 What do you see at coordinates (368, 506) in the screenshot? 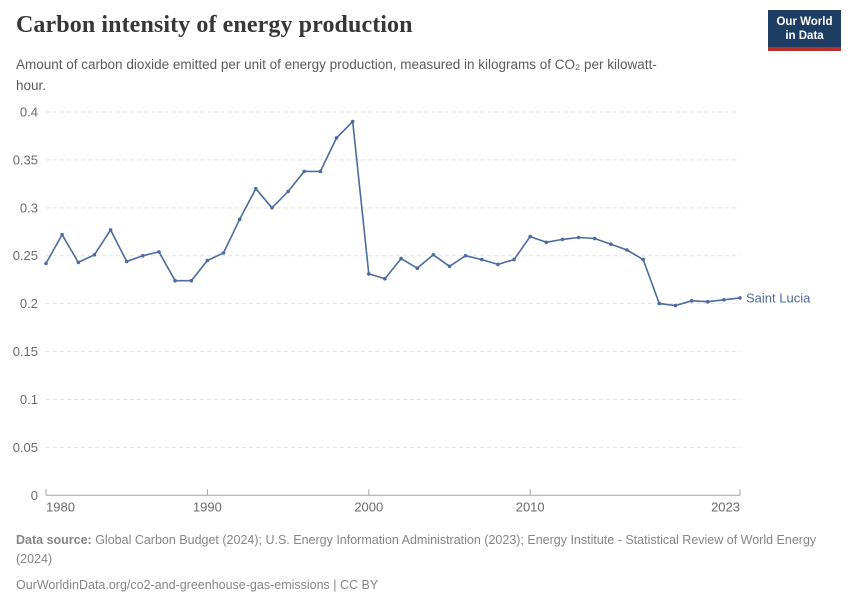
I see `x-tick-label: 2000` at bounding box center [368, 506].